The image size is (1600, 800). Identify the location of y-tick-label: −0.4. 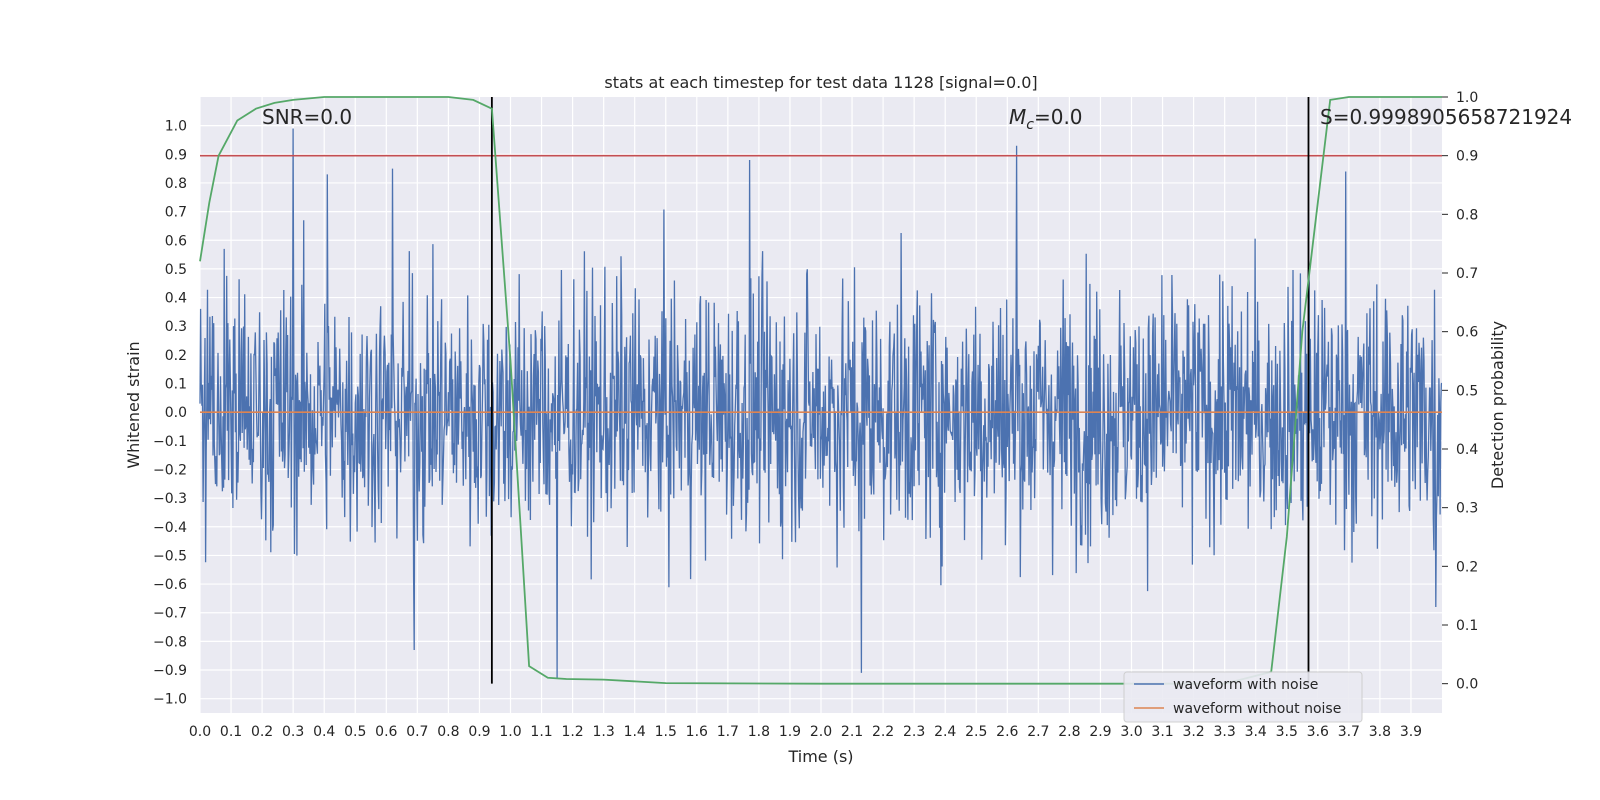
(170, 528).